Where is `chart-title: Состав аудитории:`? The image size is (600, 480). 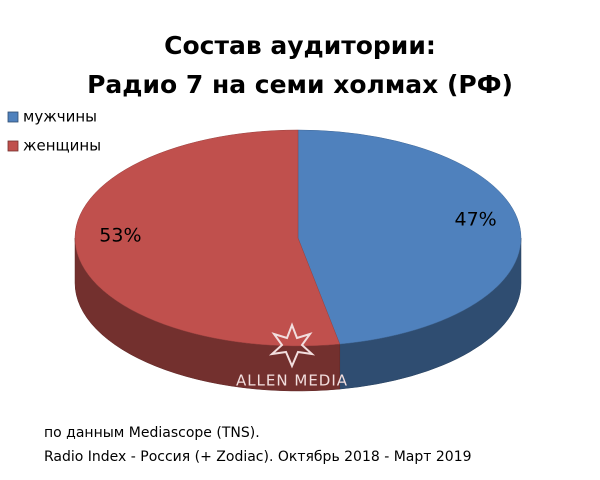 chart-title: Состав аудитории: is located at coordinates (300, 45).